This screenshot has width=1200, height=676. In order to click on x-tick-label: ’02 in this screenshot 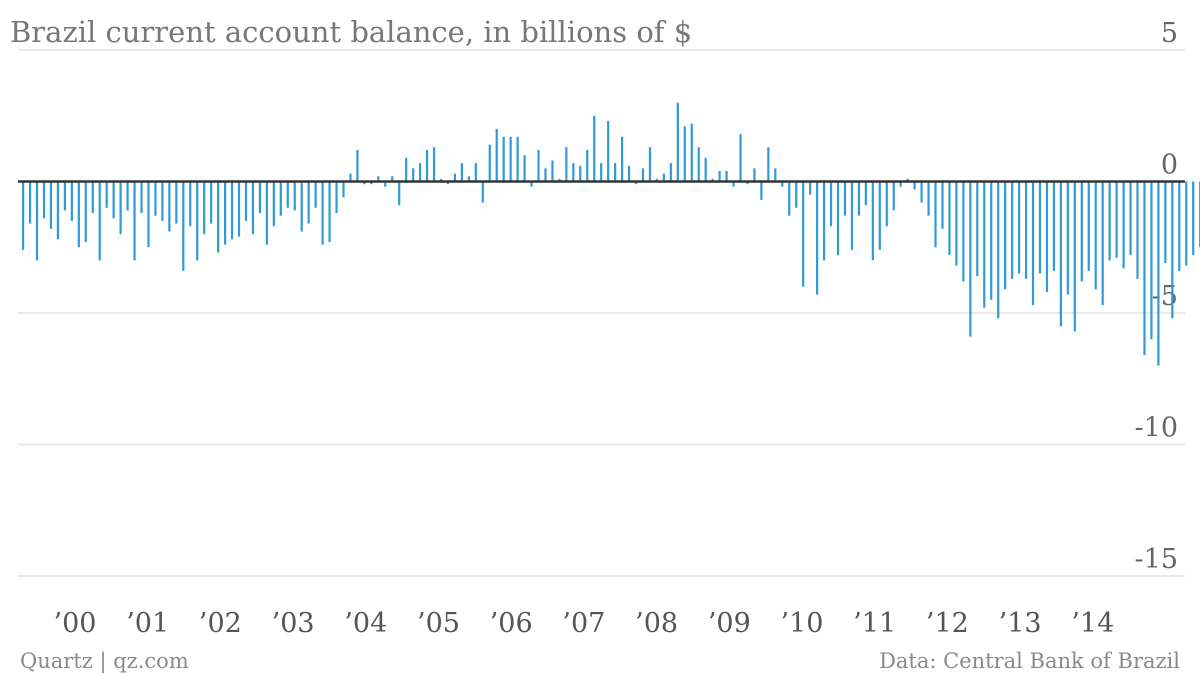, I will do `click(220, 623)`.